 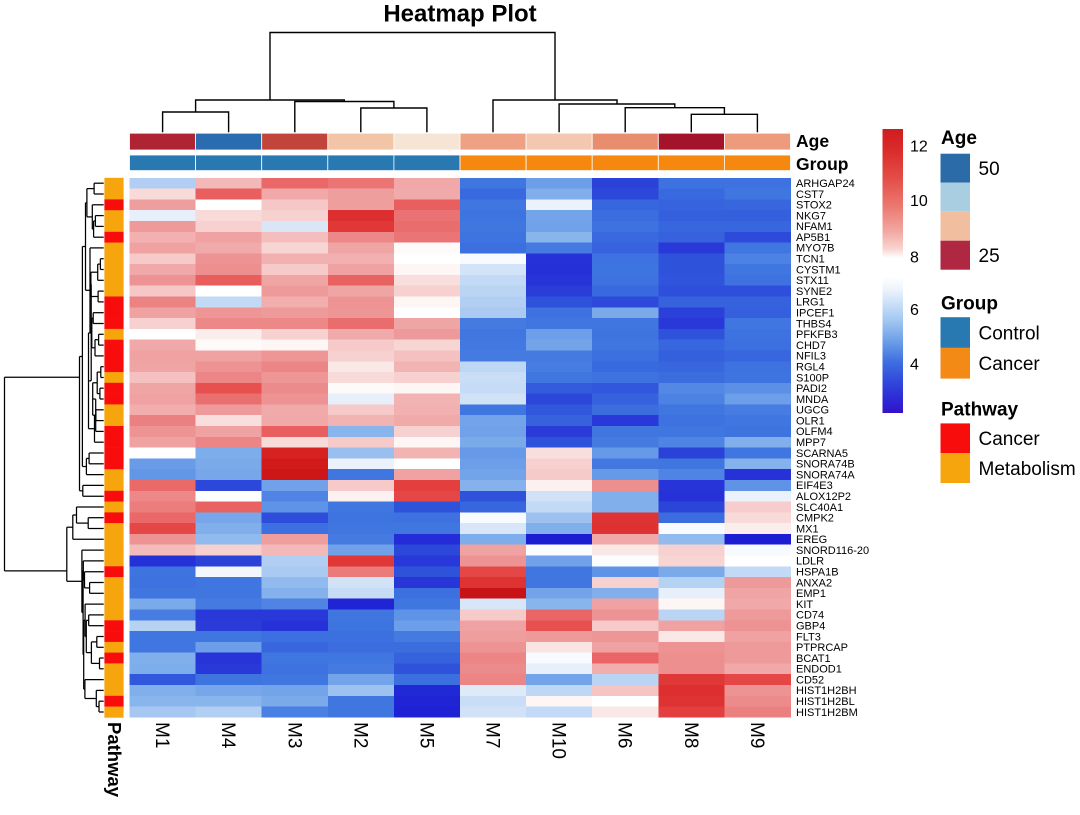 I want to click on svg-text: HIST1H2BH, so click(x=826, y=691).